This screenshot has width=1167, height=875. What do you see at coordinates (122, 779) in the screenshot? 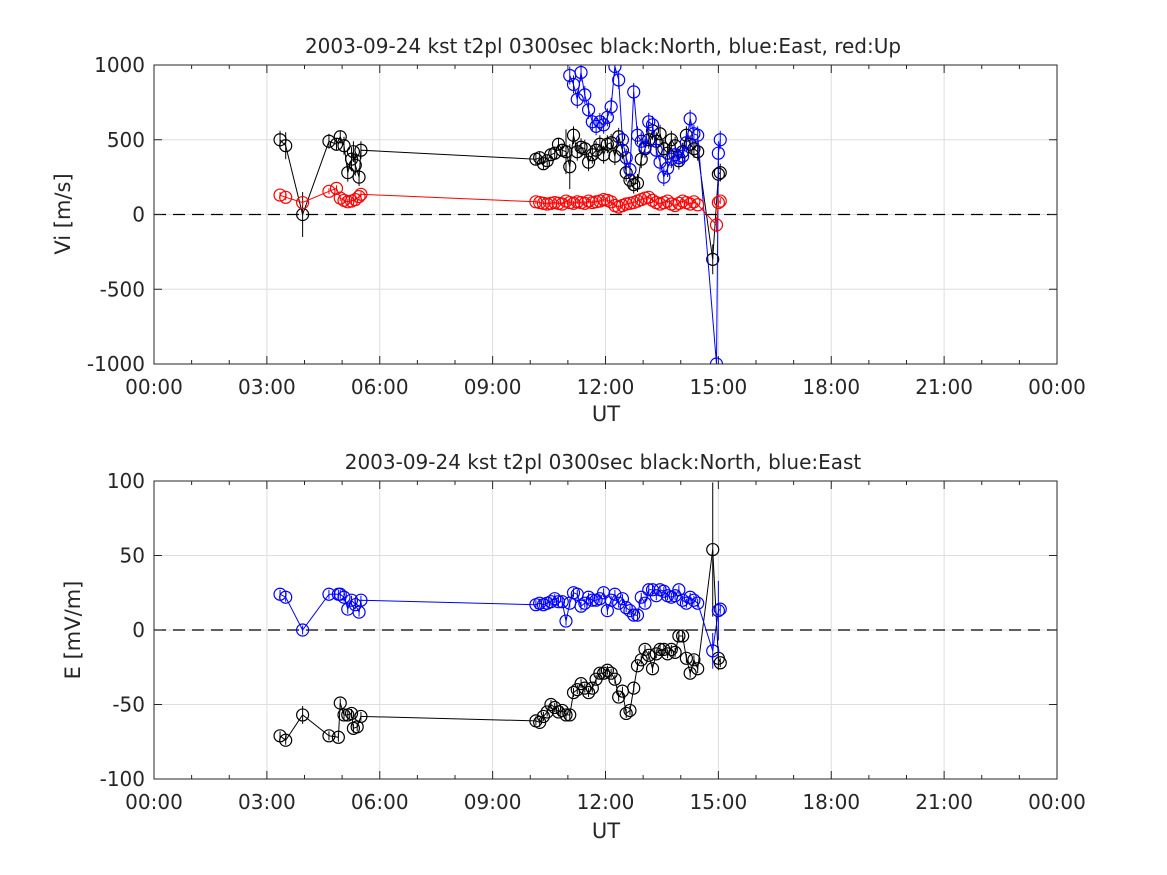
I see `y-tick-label: -100` at bounding box center [122, 779].